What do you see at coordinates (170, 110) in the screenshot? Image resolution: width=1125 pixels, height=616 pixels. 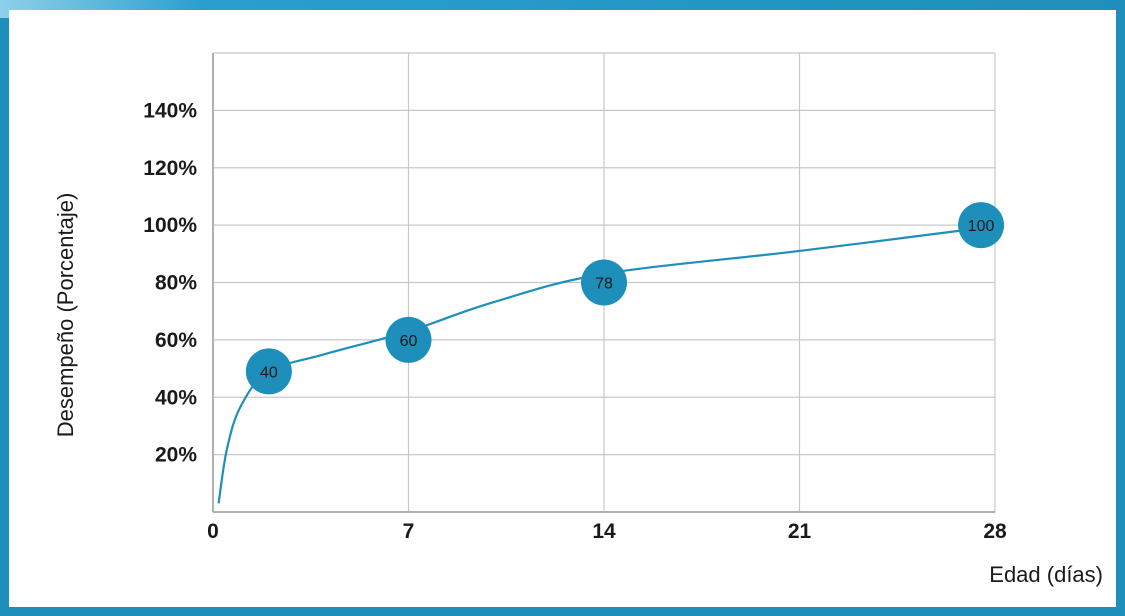 I see `y-tick-label: 140%` at bounding box center [170, 110].